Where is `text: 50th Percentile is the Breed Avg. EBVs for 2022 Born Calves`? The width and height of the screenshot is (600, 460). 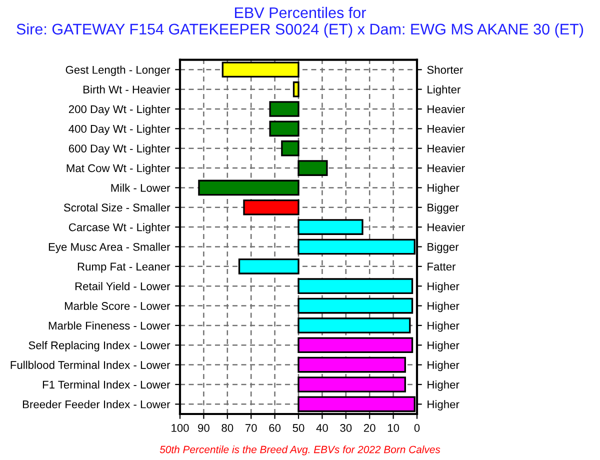
text: 50th Percentile is the Breed Avg. EBVs for 2022 Born Calves is located at coordinates (300, 451).